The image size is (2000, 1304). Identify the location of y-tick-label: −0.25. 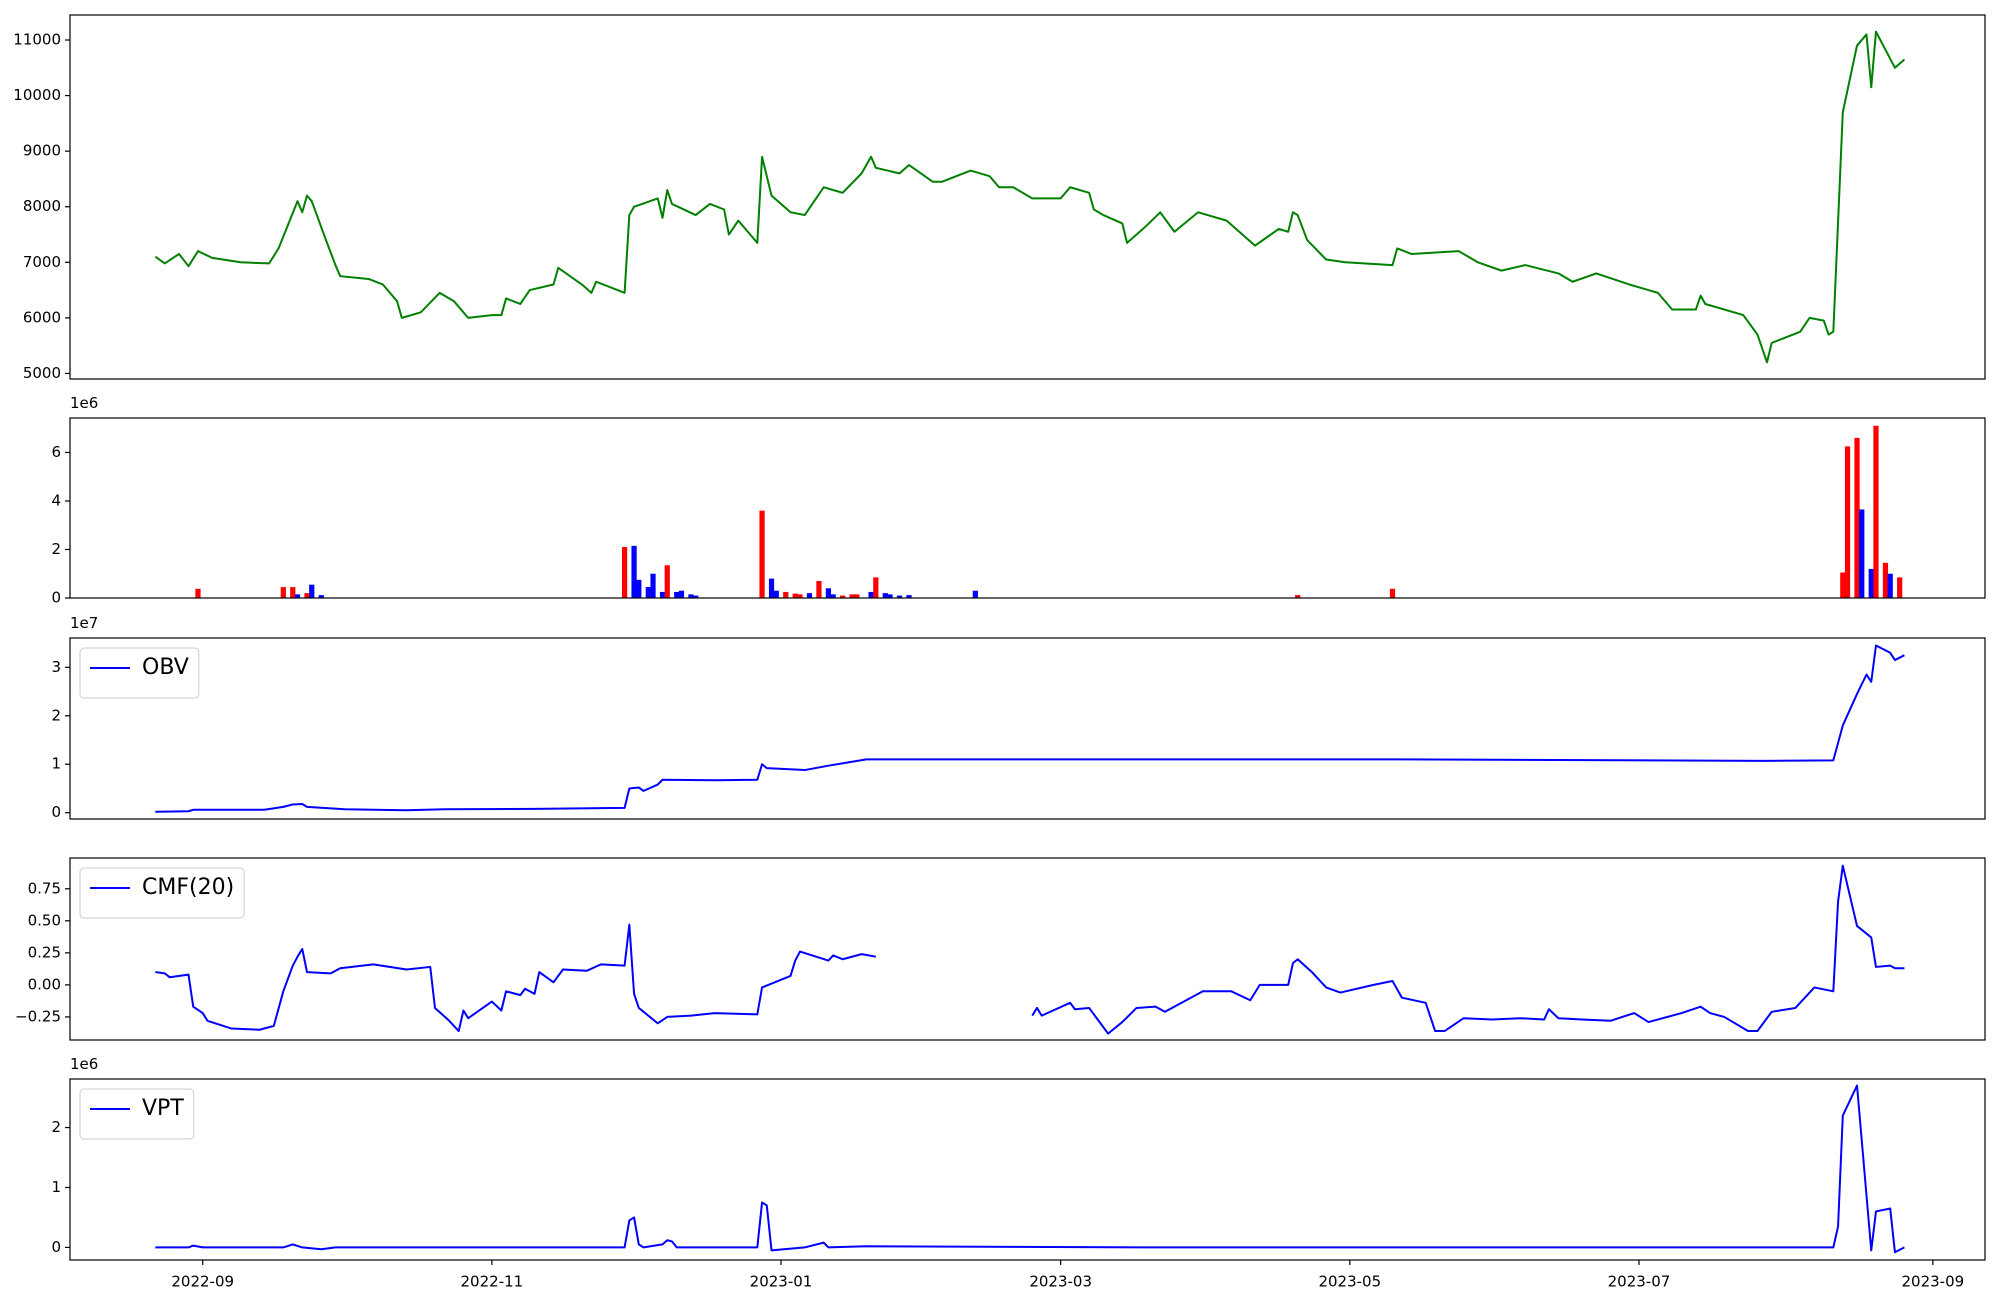
(38, 1016).